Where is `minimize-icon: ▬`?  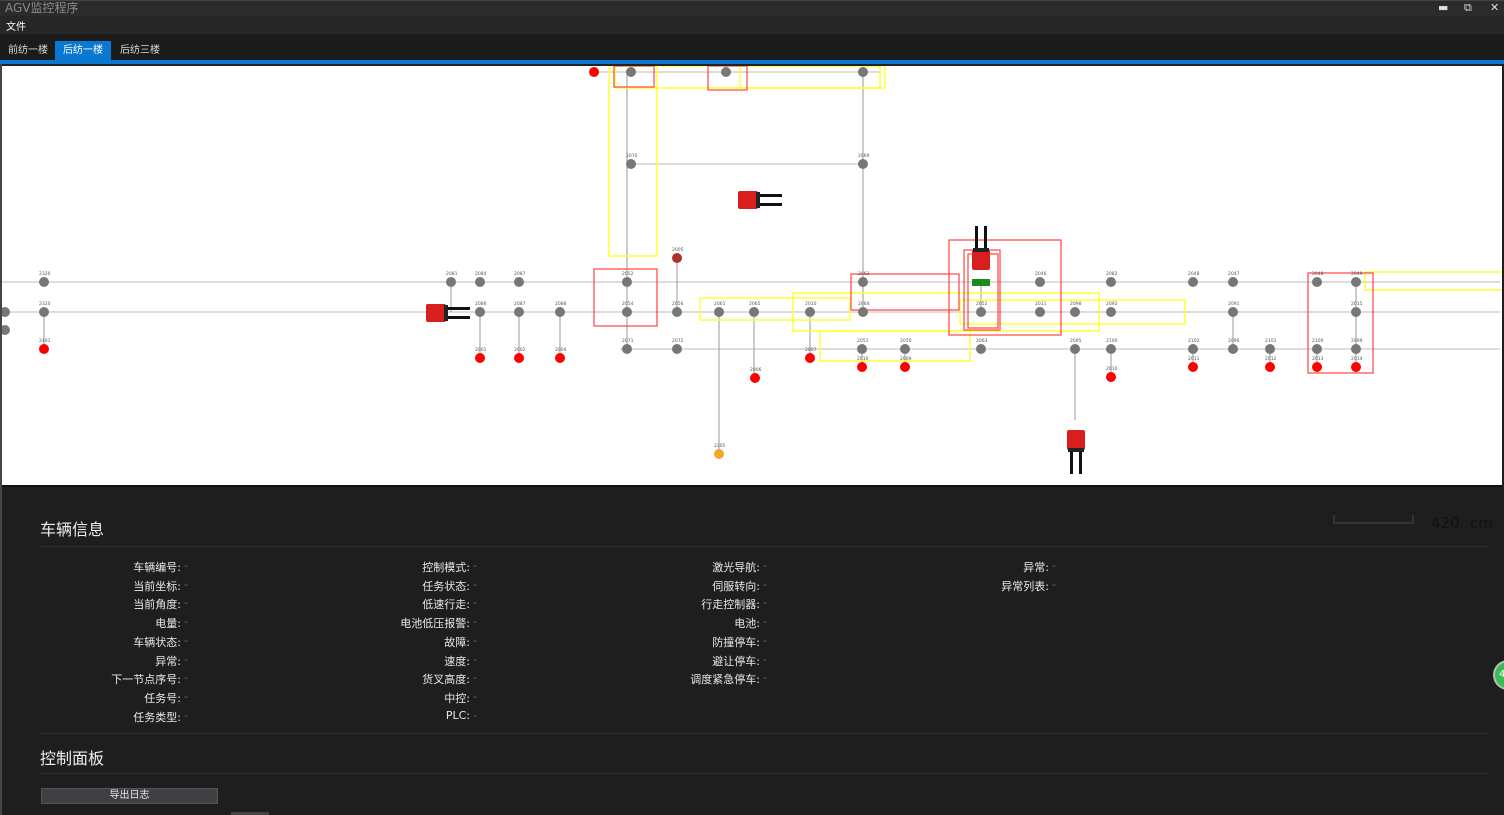
minimize-icon: ▬ is located at coordinates (1443, 7).